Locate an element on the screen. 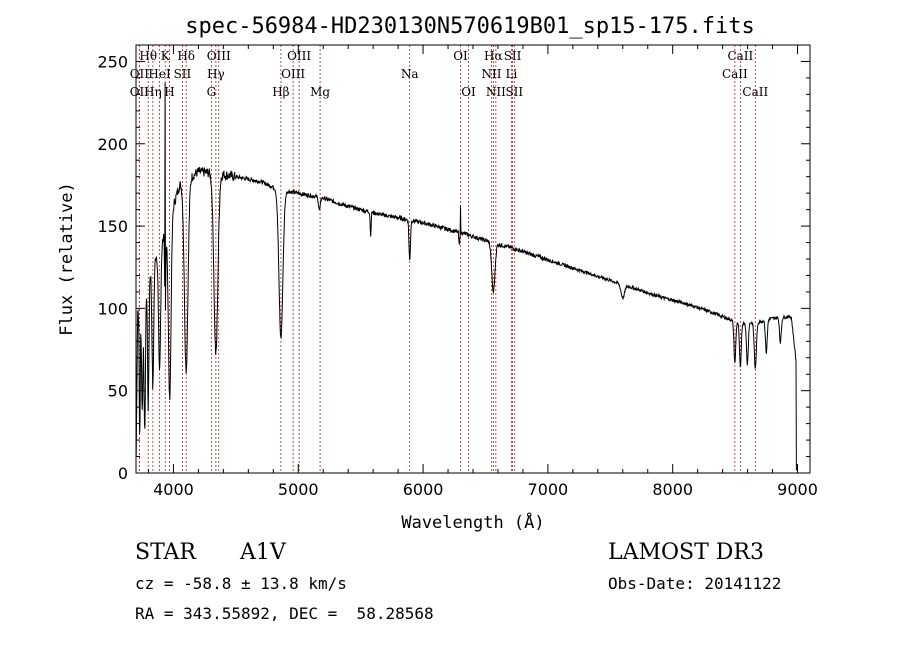 The width and height of the screenshot is (900, 649). x-tick-label: 9000 is located at coordinates (797, 489).